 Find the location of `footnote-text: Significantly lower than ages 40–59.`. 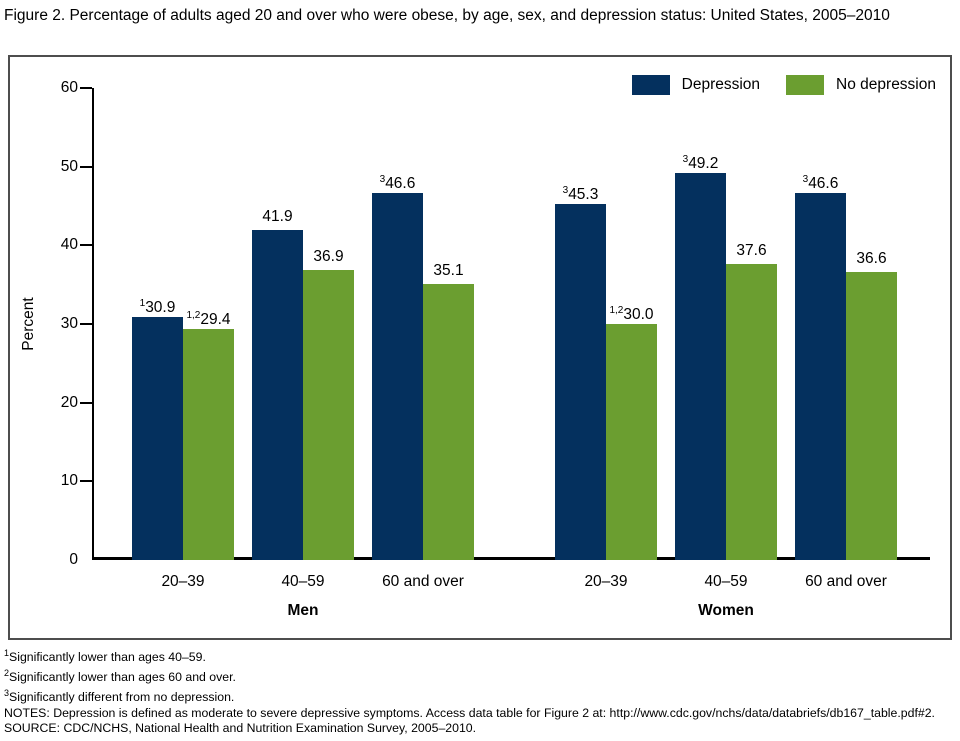

footnote-text: Significantly lower than ages 40–59. is located at coordinates (107, 657).